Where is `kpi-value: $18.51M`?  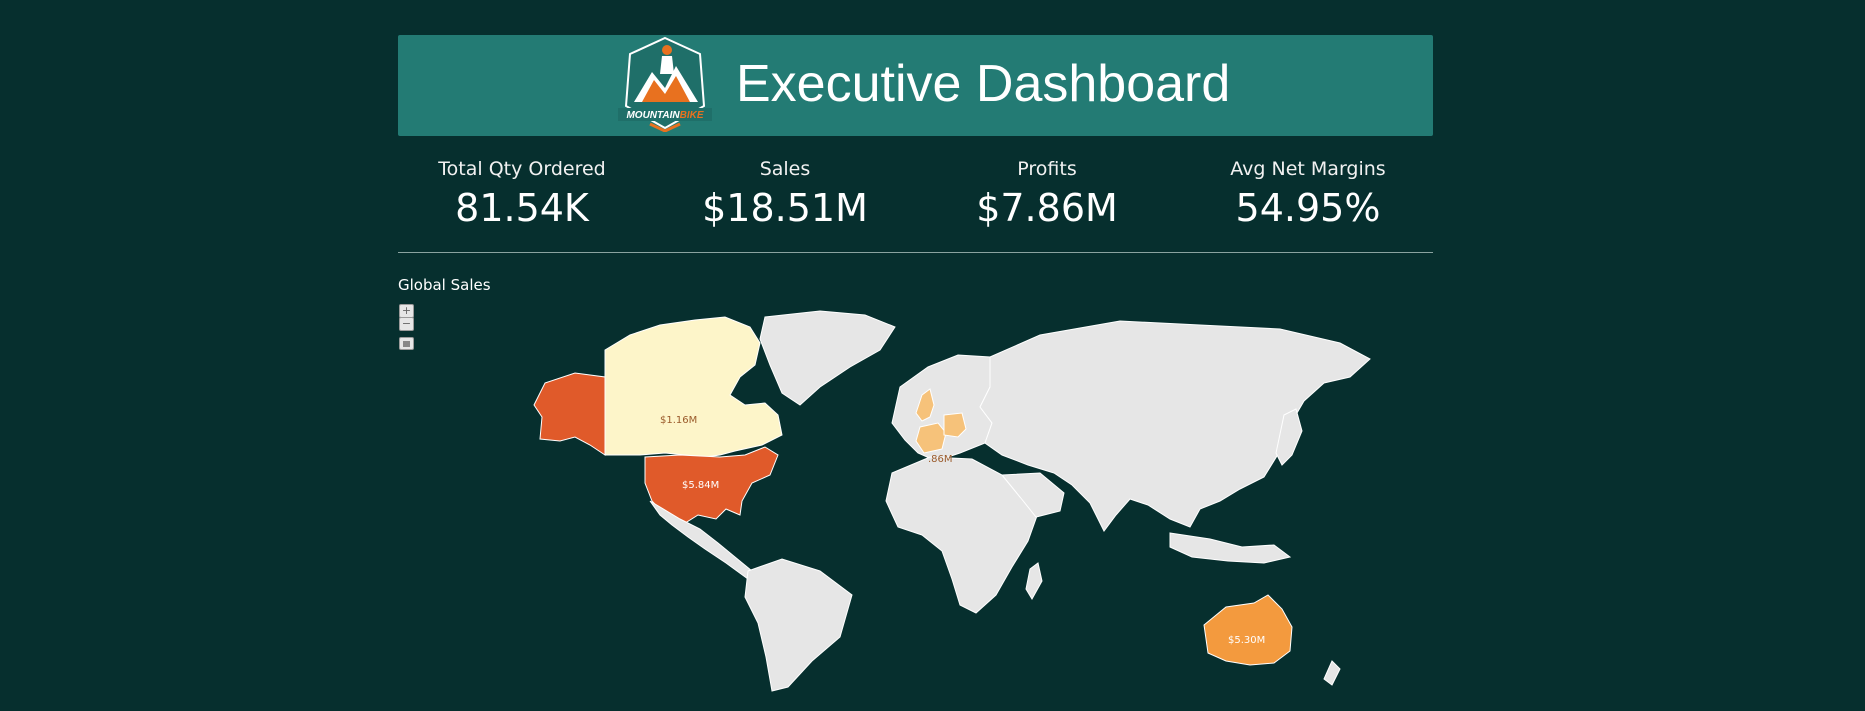
kpi-value: $18.51M is located at coordinates (785, 208).